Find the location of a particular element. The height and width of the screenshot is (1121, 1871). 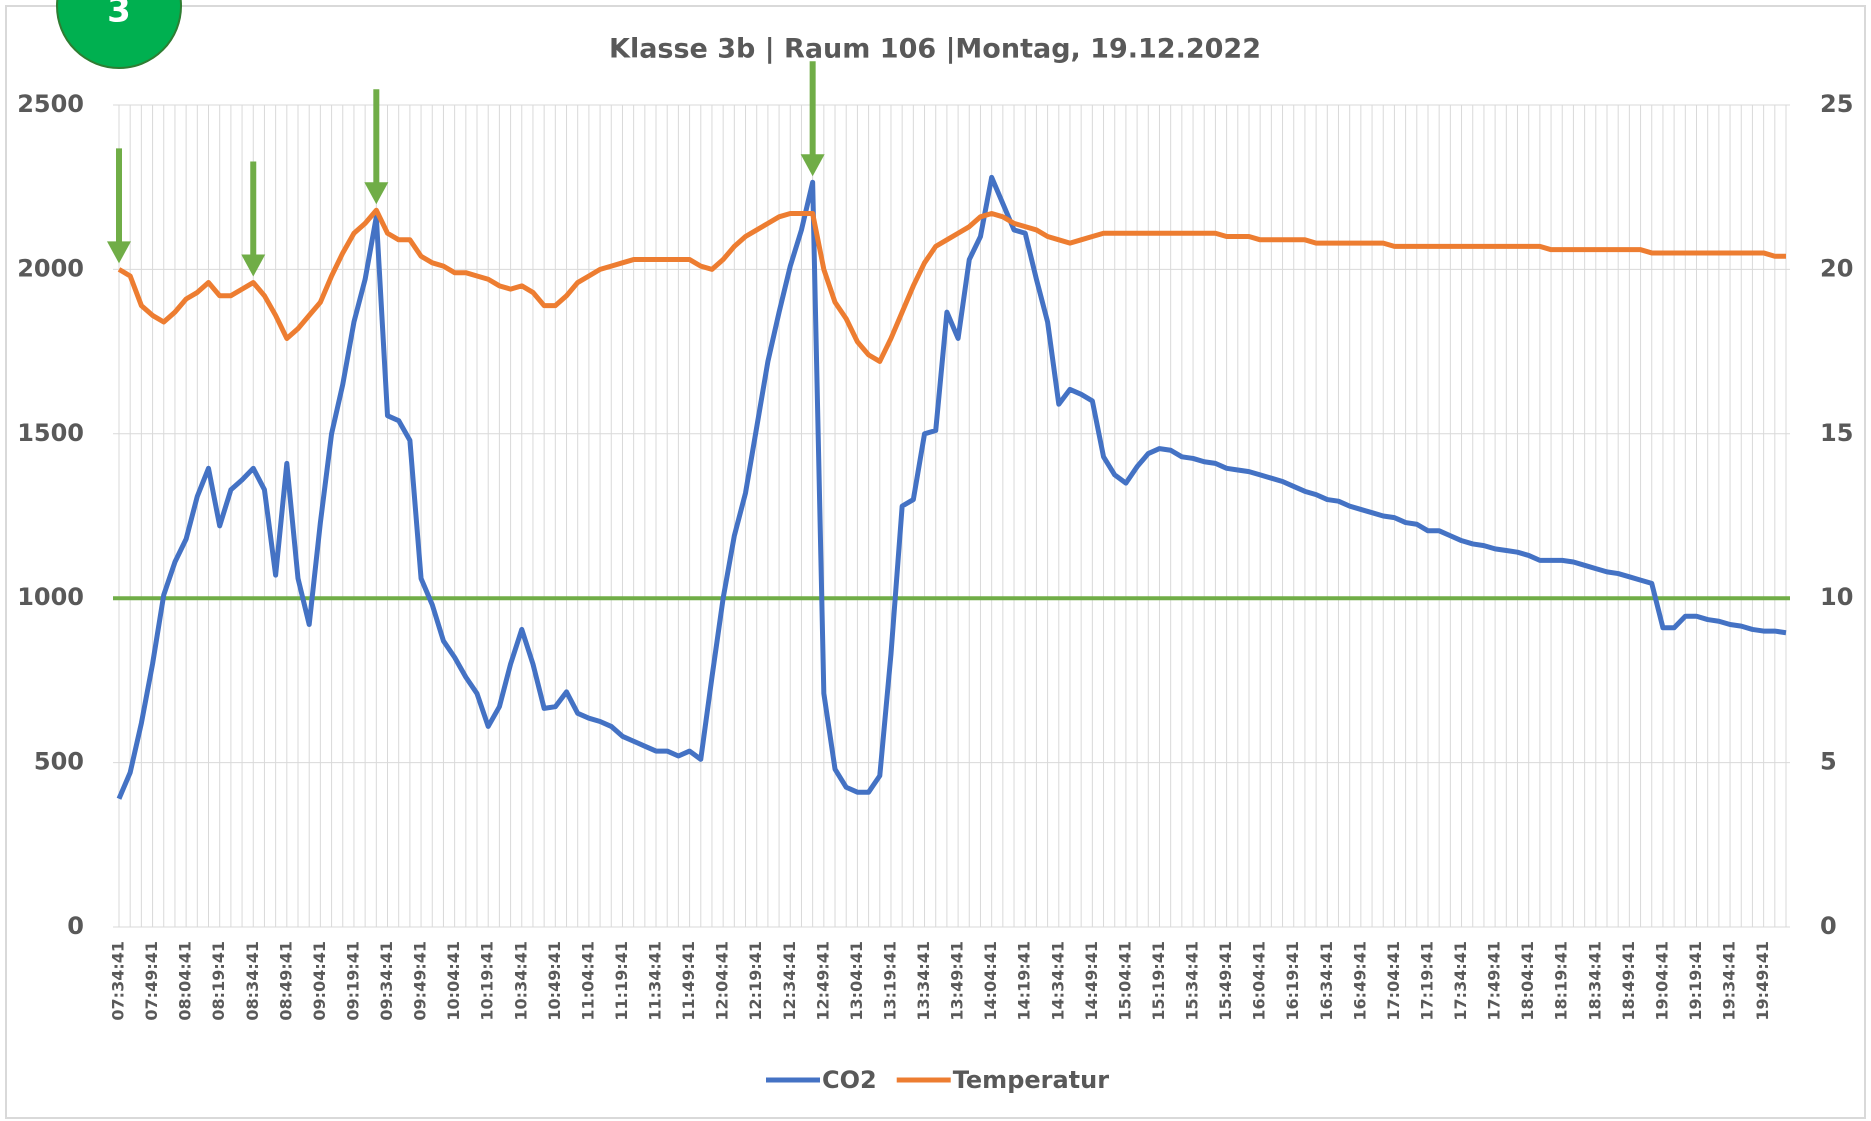

x-tick-label: 11:04:41 is located at coordinates (587, 981).